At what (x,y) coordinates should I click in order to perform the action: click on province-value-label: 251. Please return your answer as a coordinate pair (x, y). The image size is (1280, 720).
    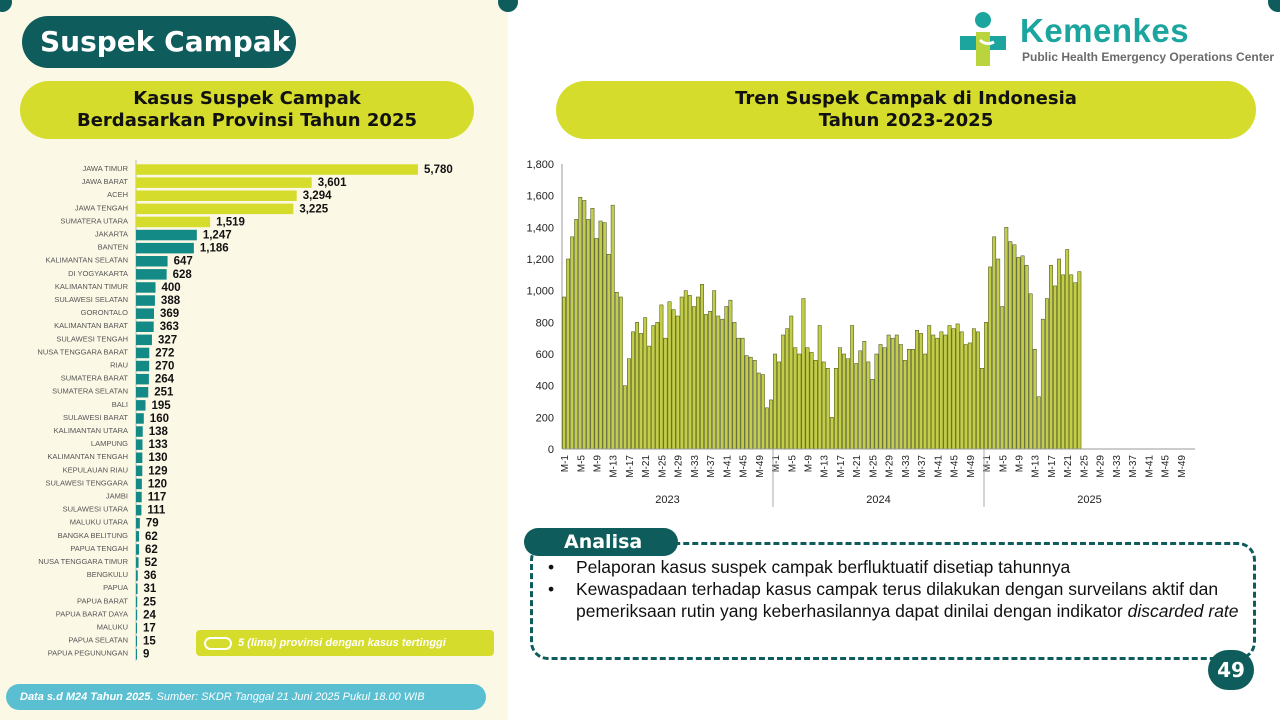
    Looking at the image, I should click on (164, 393).